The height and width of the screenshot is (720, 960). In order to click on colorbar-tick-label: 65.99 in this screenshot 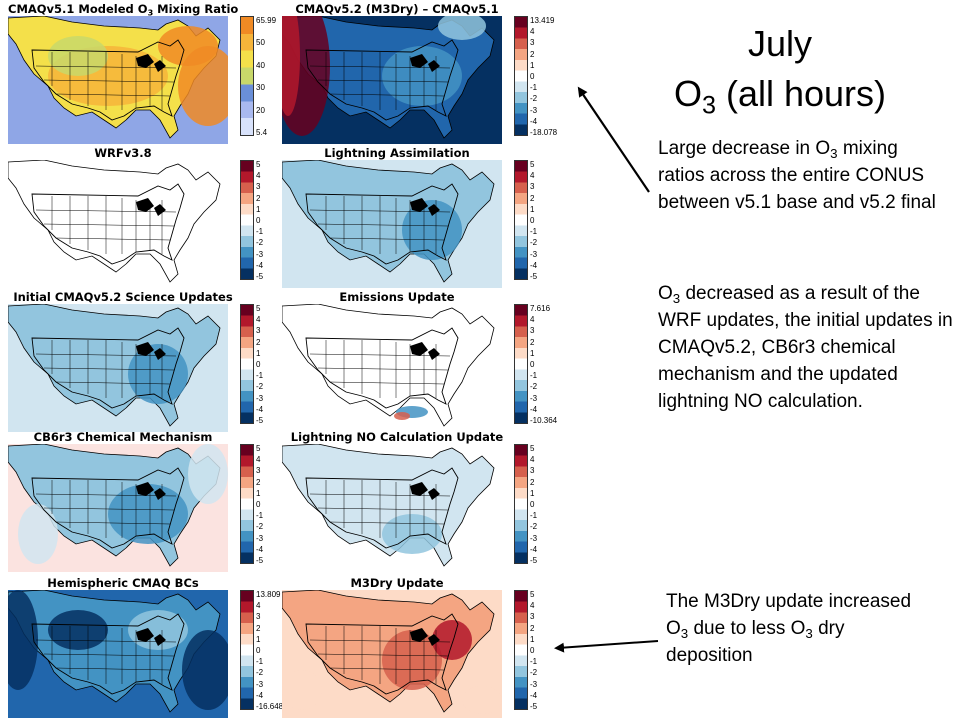, I will do `click(266, 20)`.